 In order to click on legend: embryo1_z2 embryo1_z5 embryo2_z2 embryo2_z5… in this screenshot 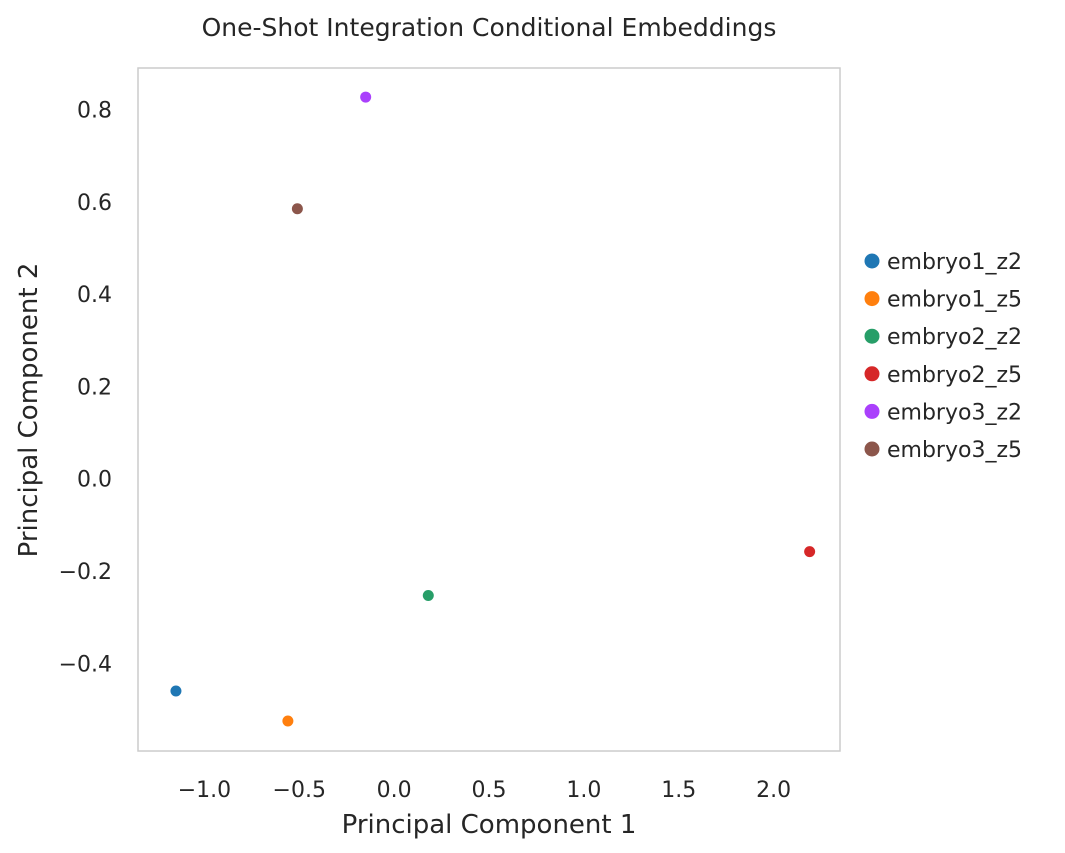, I will do `click(943, 356)`.